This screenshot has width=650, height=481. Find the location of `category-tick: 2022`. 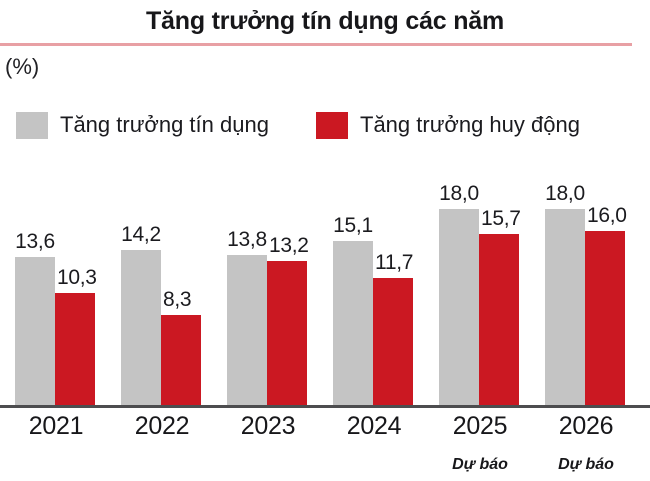

category-tick: 2022 is located at coordinates (162, 432).